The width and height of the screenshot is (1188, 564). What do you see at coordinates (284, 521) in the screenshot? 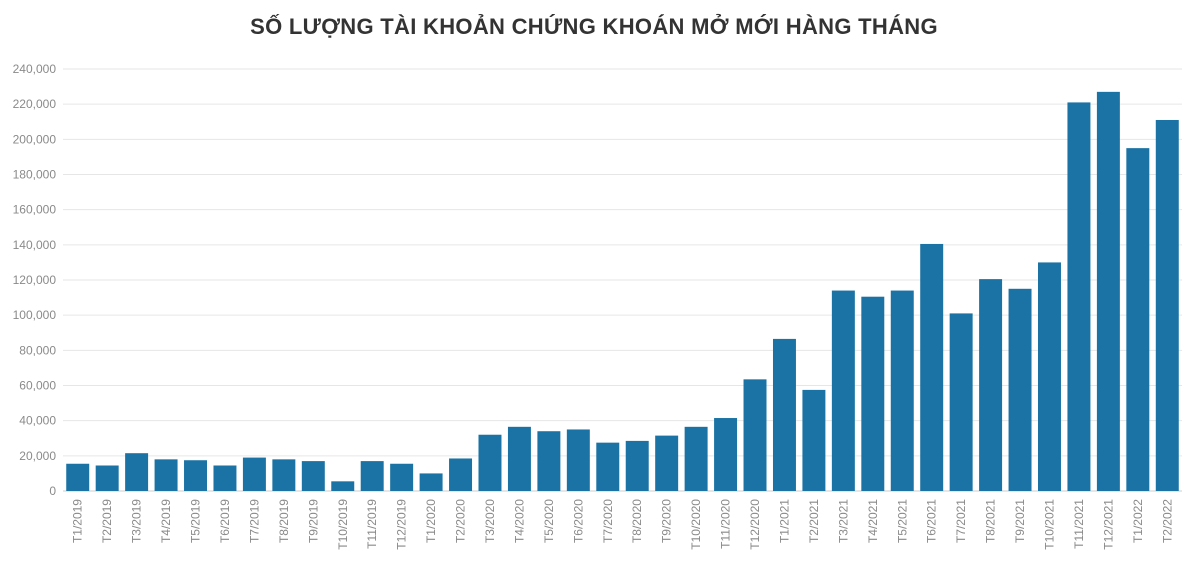
I see `x-tick-label: T8/2019` at bounding box center [284, 521].